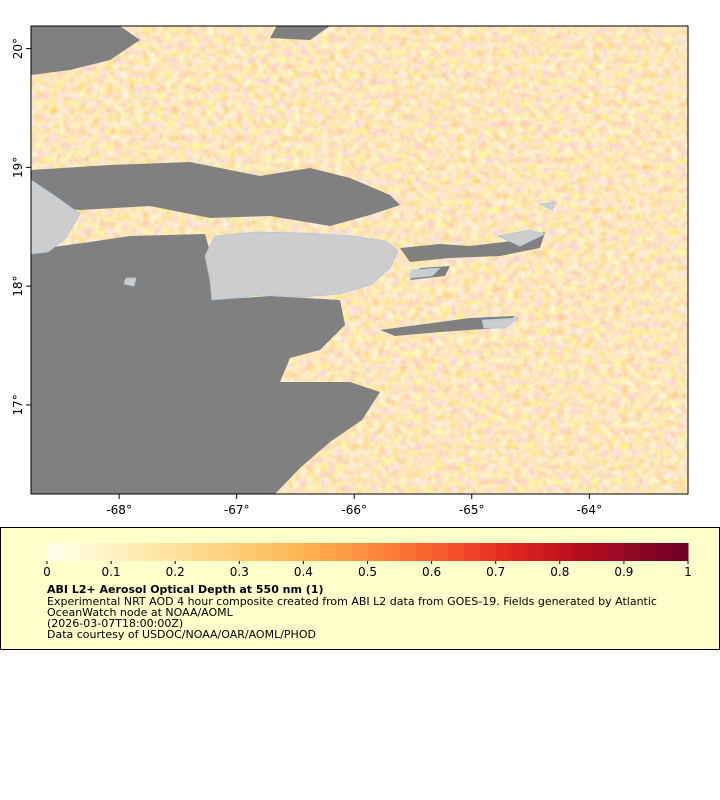 This screenshot has height=800, width=720. What do you see at coordinates (18, 404) in the screenshot?
I see `y-tick-label: 17°` at bounding box center [18, 404].